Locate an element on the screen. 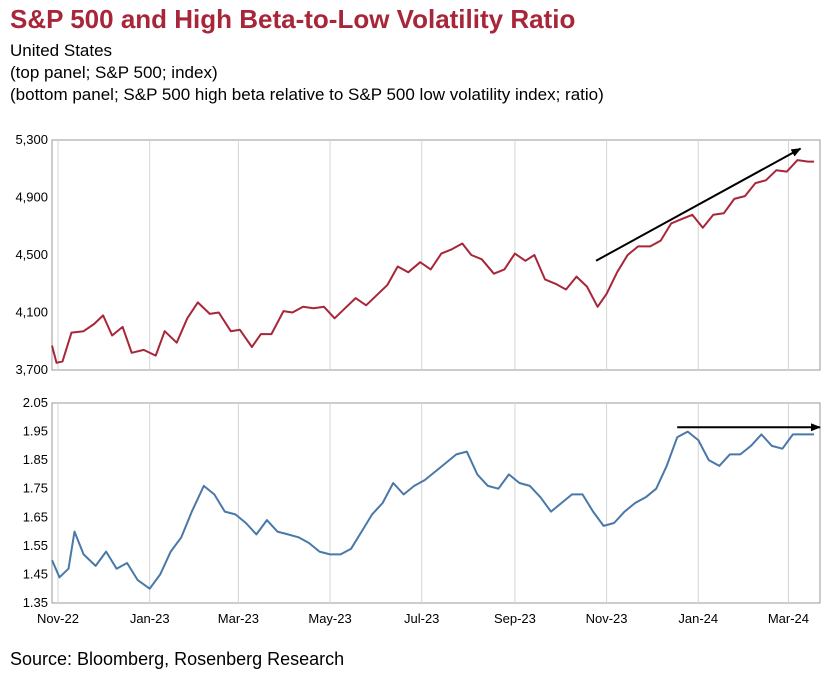 The height and width of the screenshot is (683, 835). x-tick-label: Nov-23 is located at coordinates (607, 618).